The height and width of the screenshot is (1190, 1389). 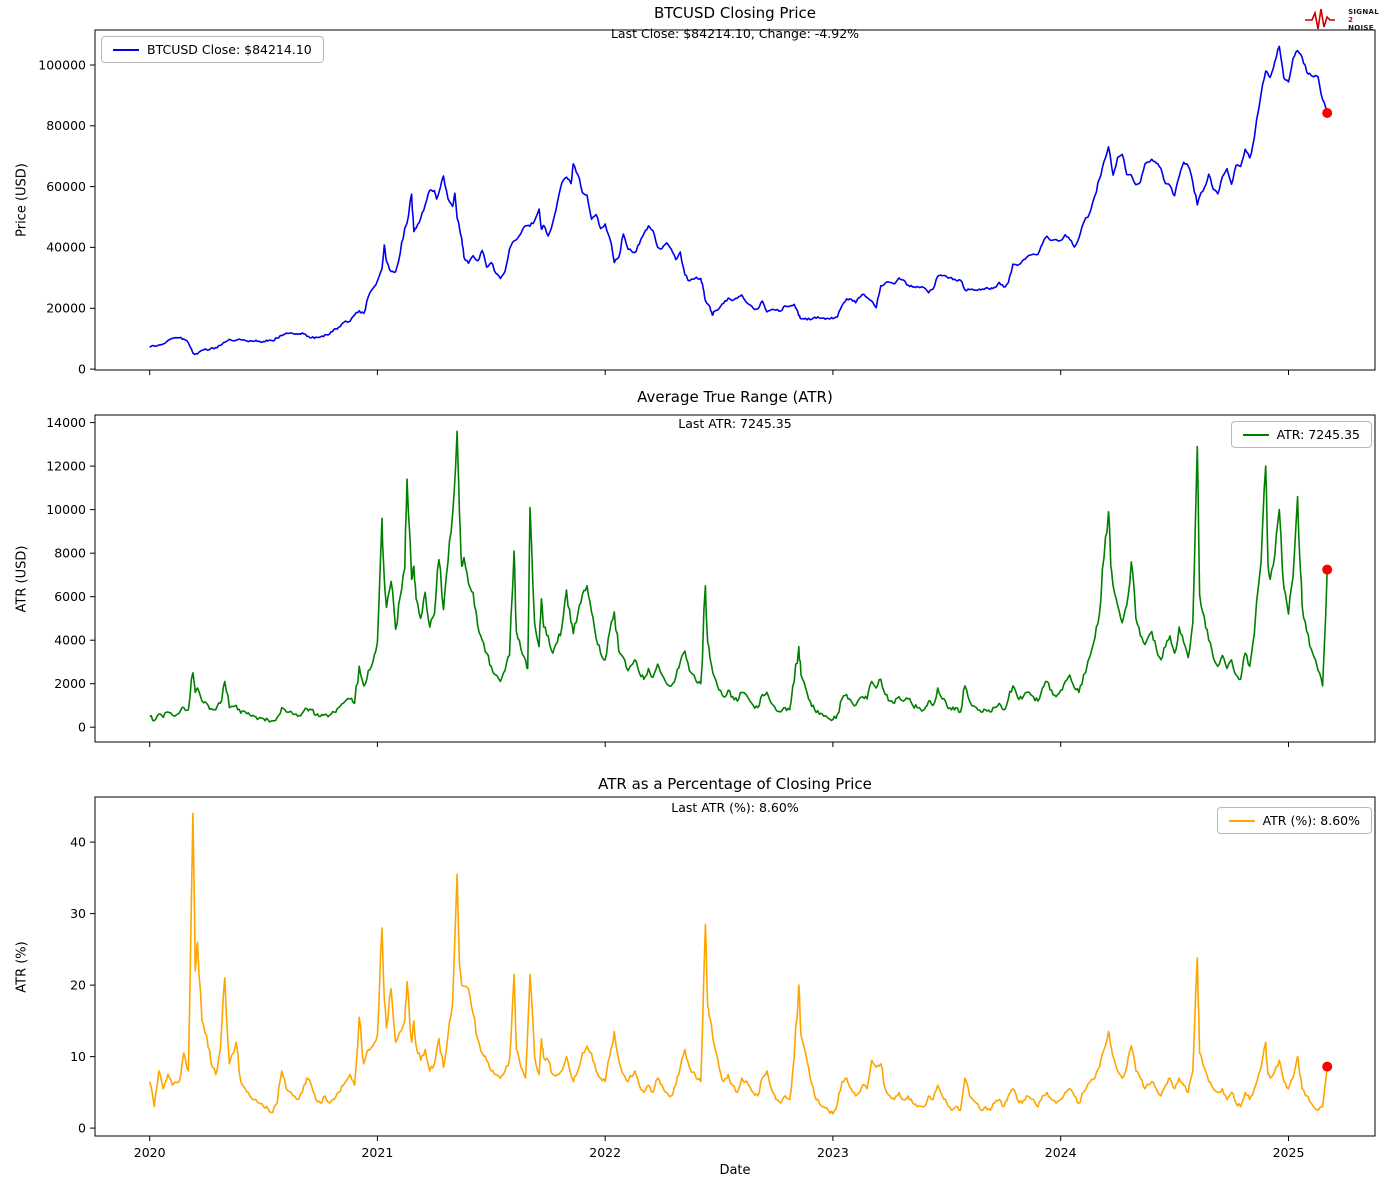 I want to click on price-y-axis-label: Price (USD), so click(x=22, y=200).